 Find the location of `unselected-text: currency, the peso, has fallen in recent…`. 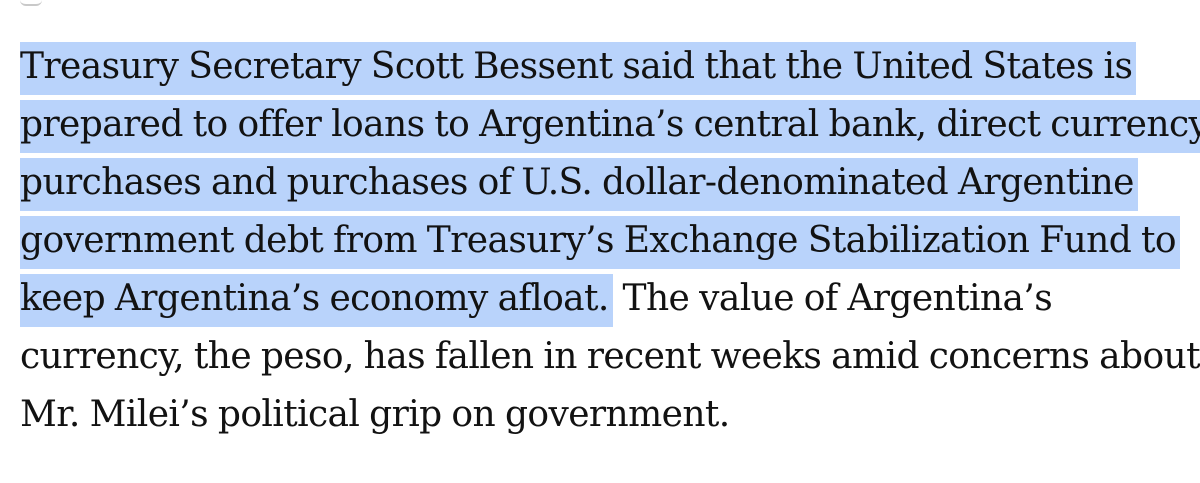

unselected-text: currency, the peso, has fallen in recent… is located at coordinates (610, 356).